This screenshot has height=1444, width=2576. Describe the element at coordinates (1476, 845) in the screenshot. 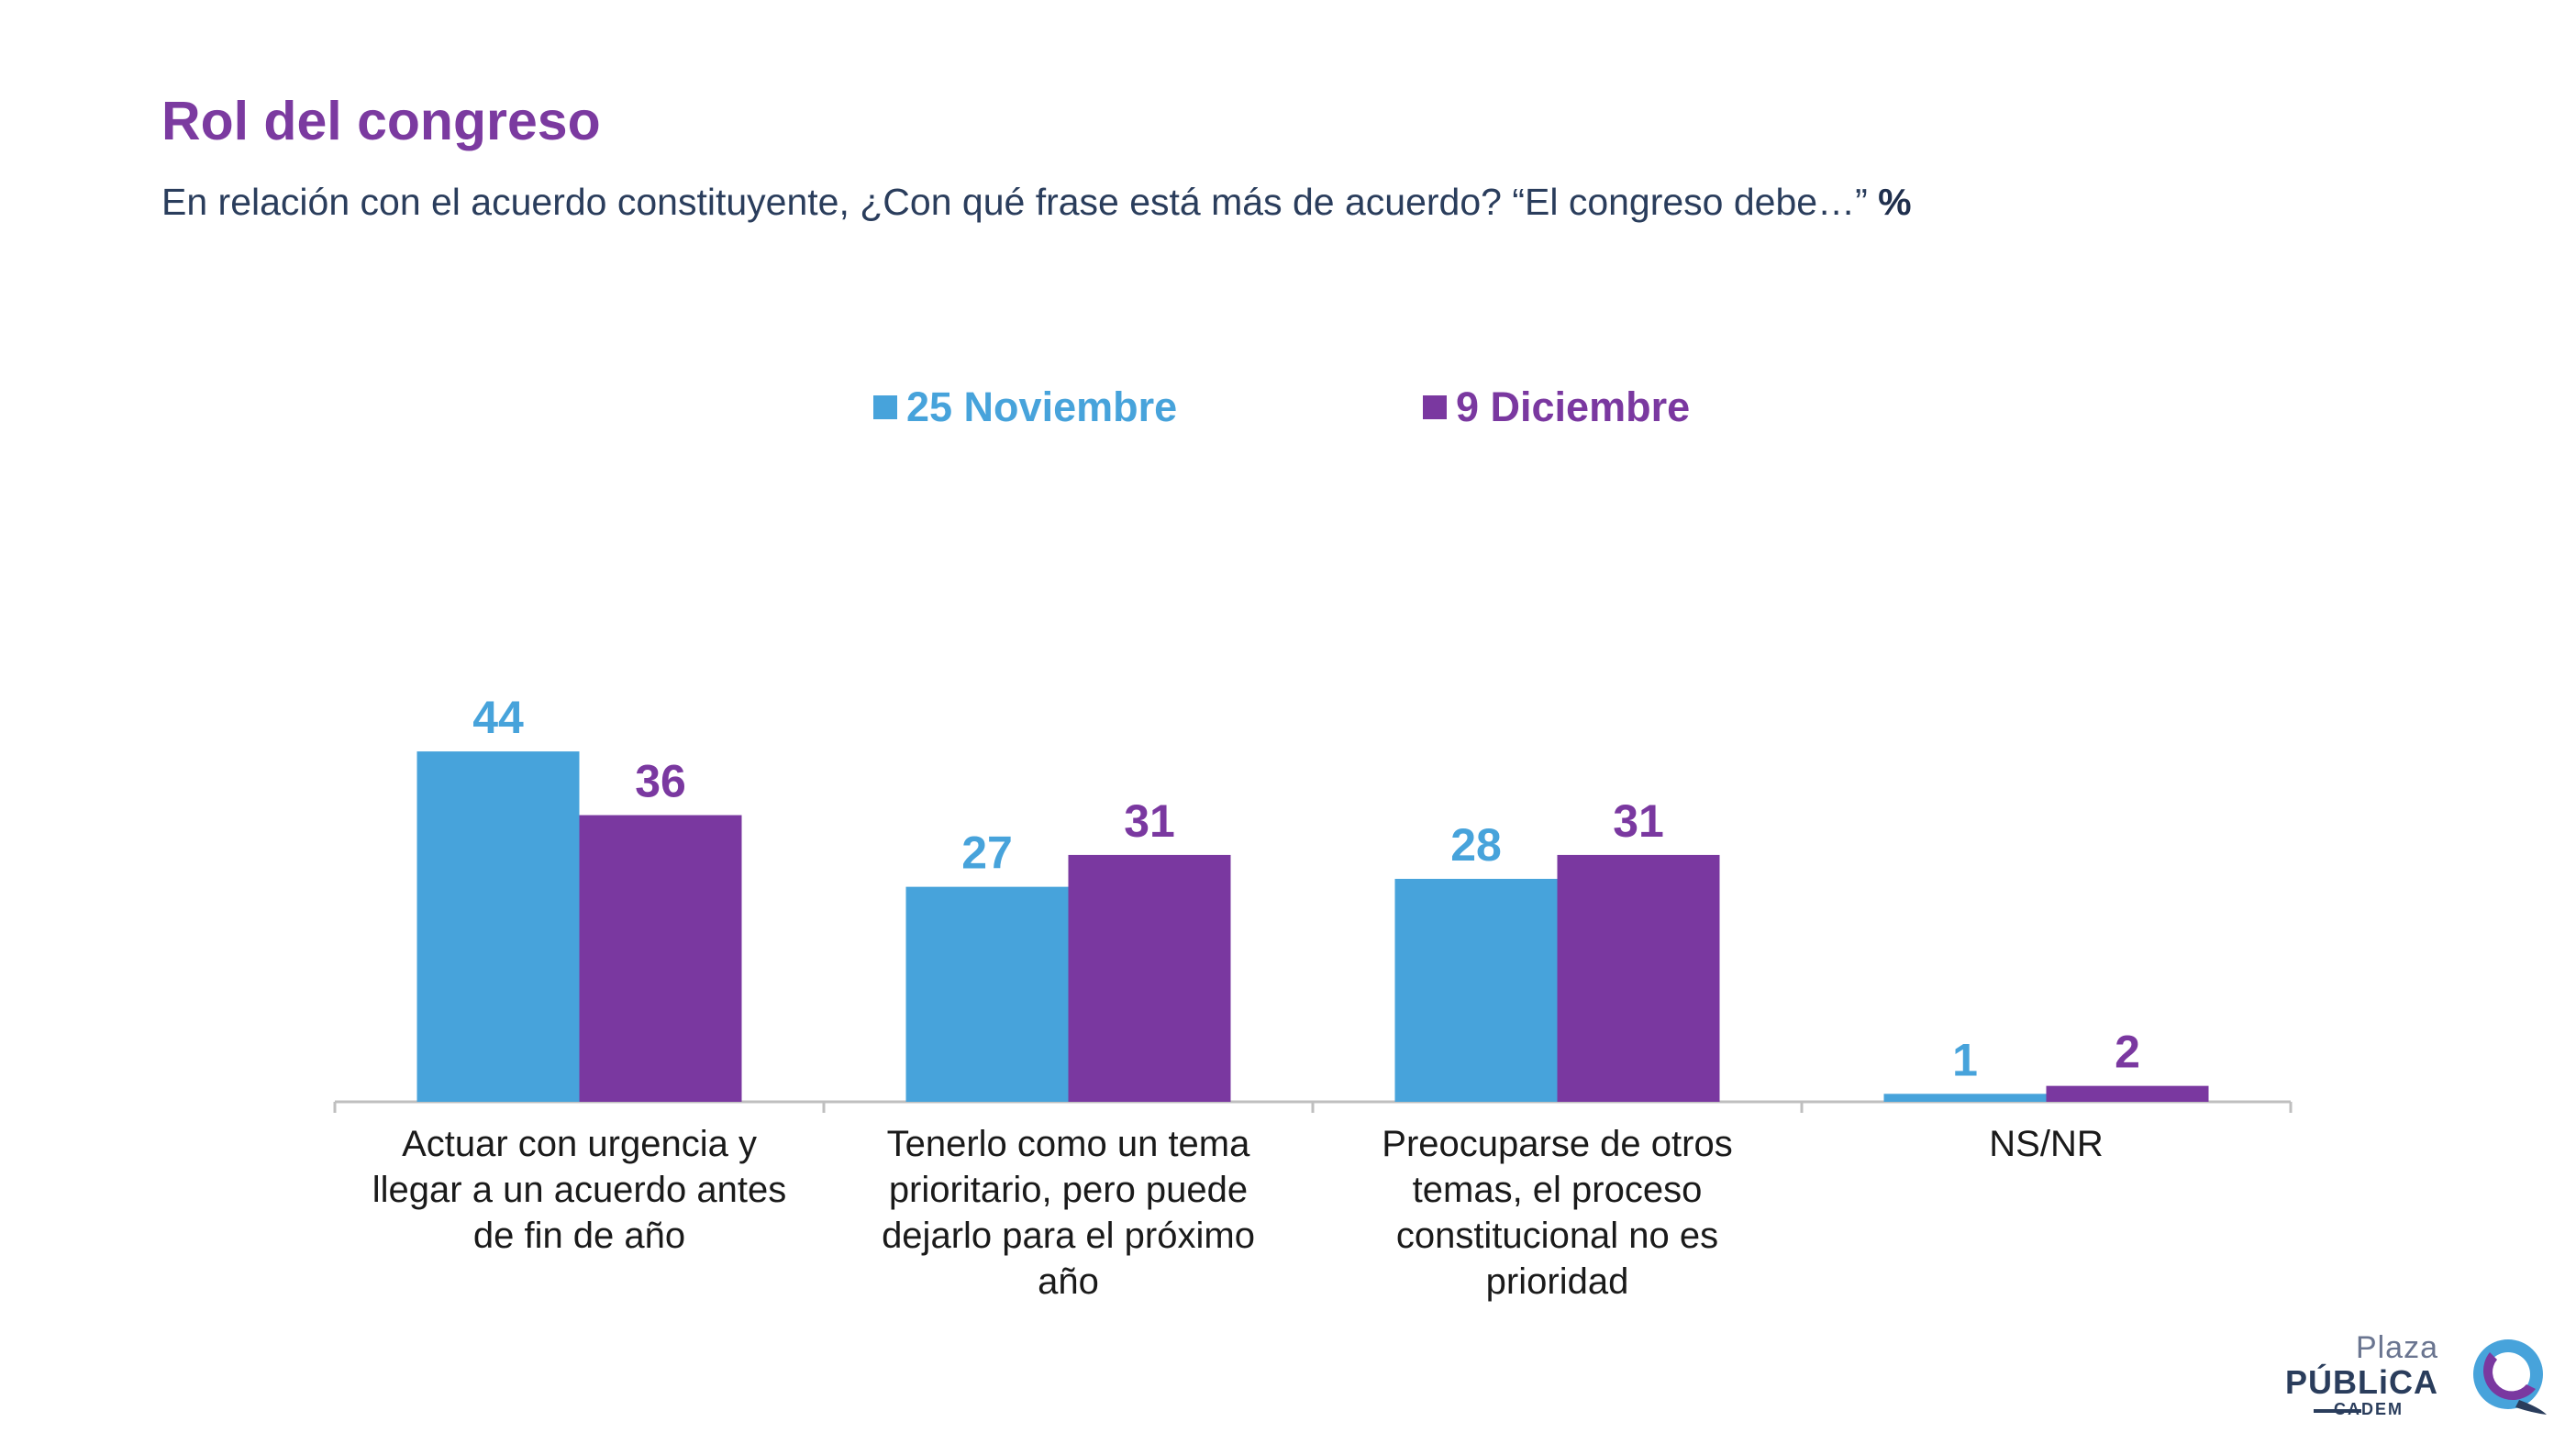

I see `data-label-series-0-cat-2: 28` at that location.